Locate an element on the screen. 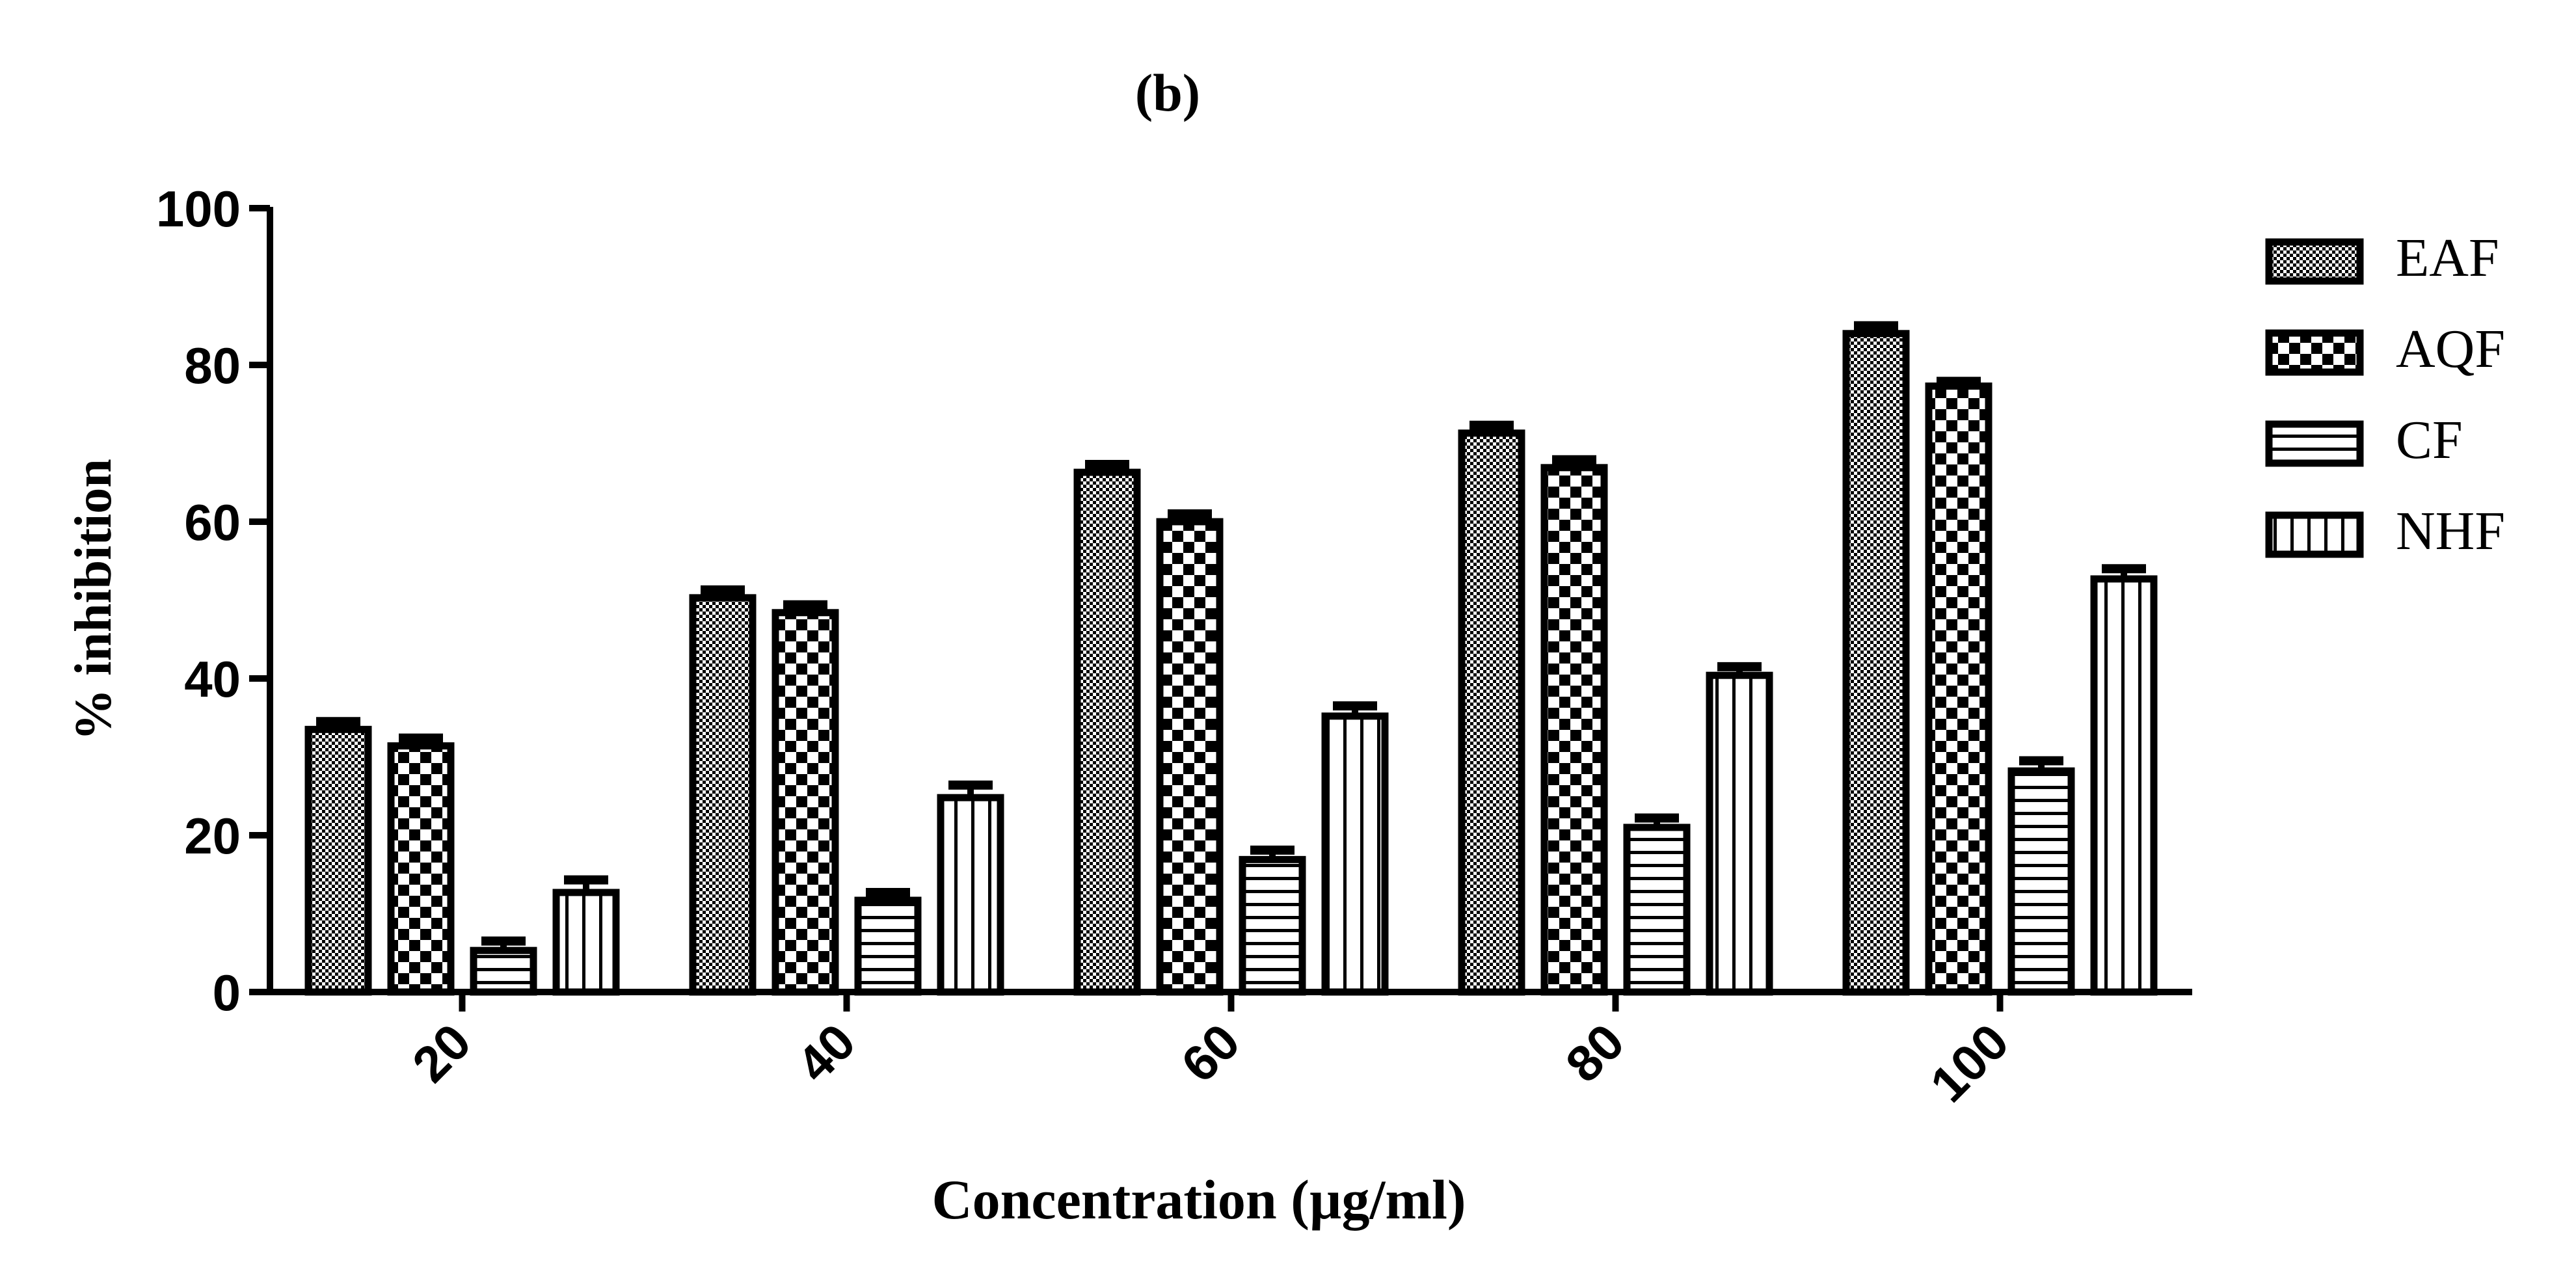 The height and width of the screenshot is (1288, 2576). chart-title: (b) is located at coordinates (1167, 92).